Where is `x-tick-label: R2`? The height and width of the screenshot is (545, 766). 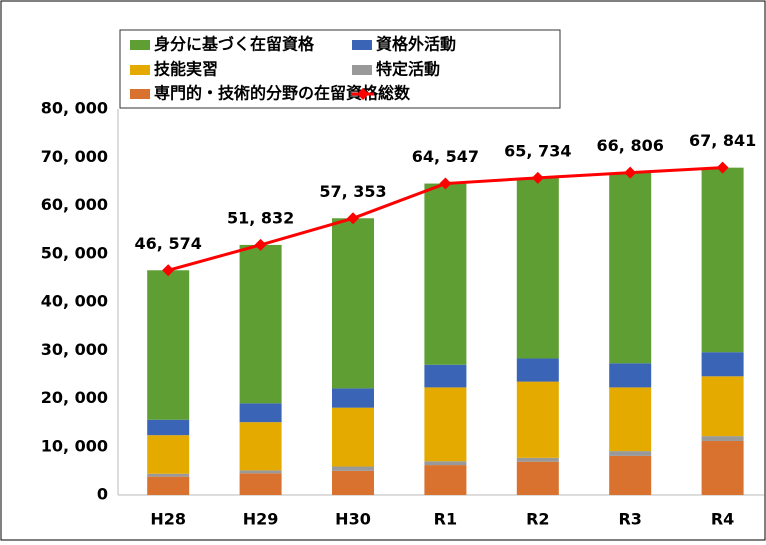
x-tick-label: R2 is located at coordinates (537, 519).